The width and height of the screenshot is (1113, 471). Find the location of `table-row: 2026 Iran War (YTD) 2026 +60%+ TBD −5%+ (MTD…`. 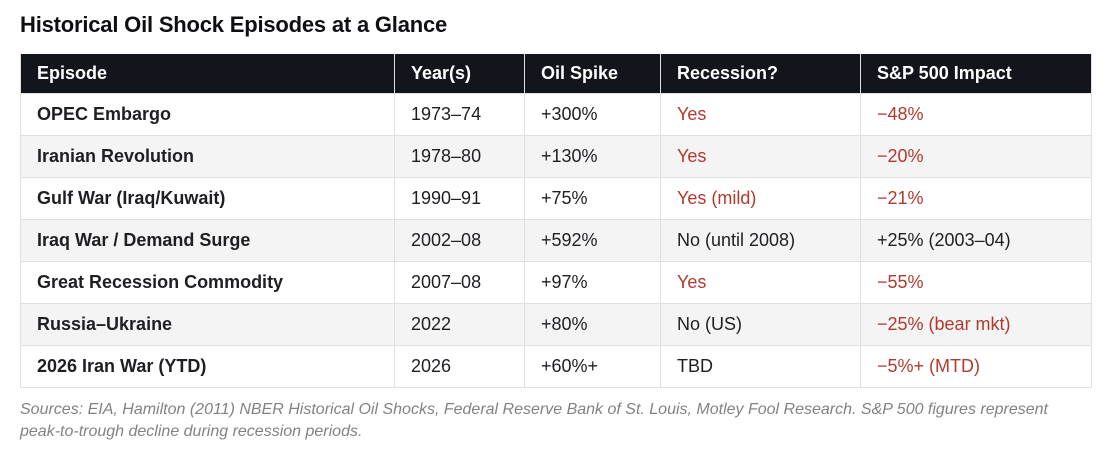

table-row: 2026 Iran War (YTD) 2026 +60%+ TBD −5%+ (MTD… is located at coordinates (556, 366).